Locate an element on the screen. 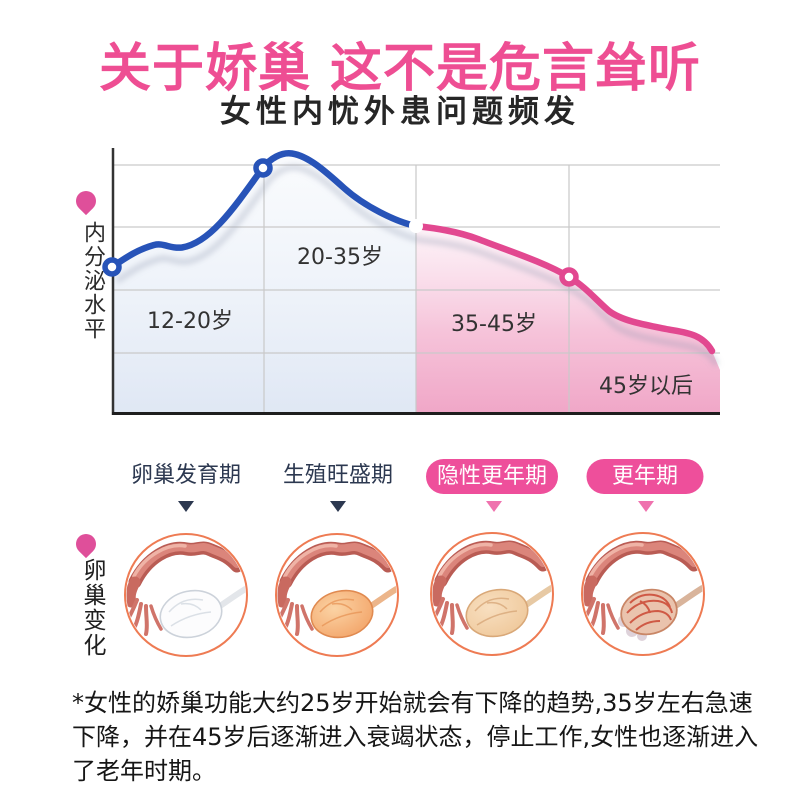 This screenshot has height=800, width=800. page-title: 关于娇巢 这不是危言耸听 is located at coordinates (400, 69).